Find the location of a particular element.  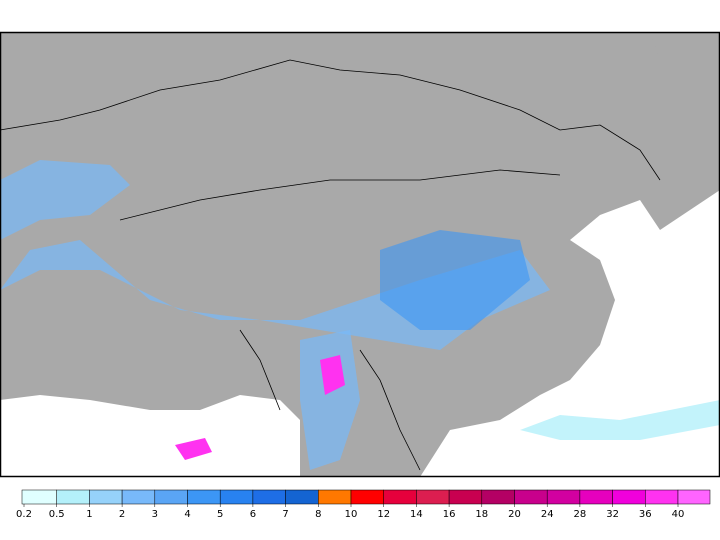

tick-label: 28 is located at coordinates (580, 514).